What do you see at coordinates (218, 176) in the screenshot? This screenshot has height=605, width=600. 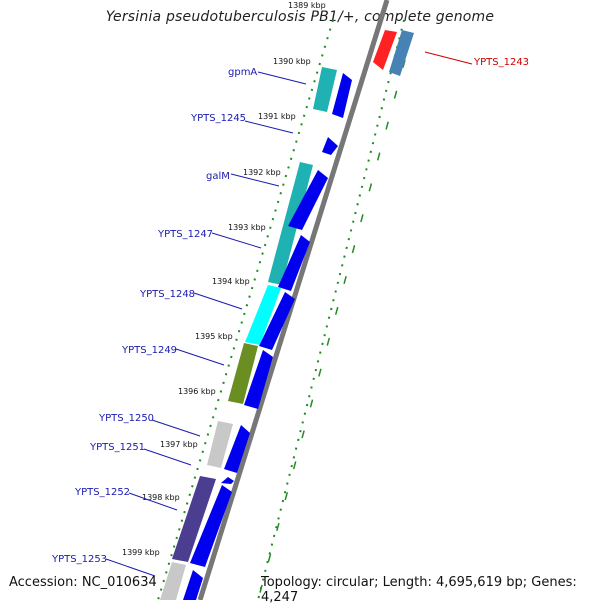 I see `gene-label: galM` at bounding box center [218, 176].